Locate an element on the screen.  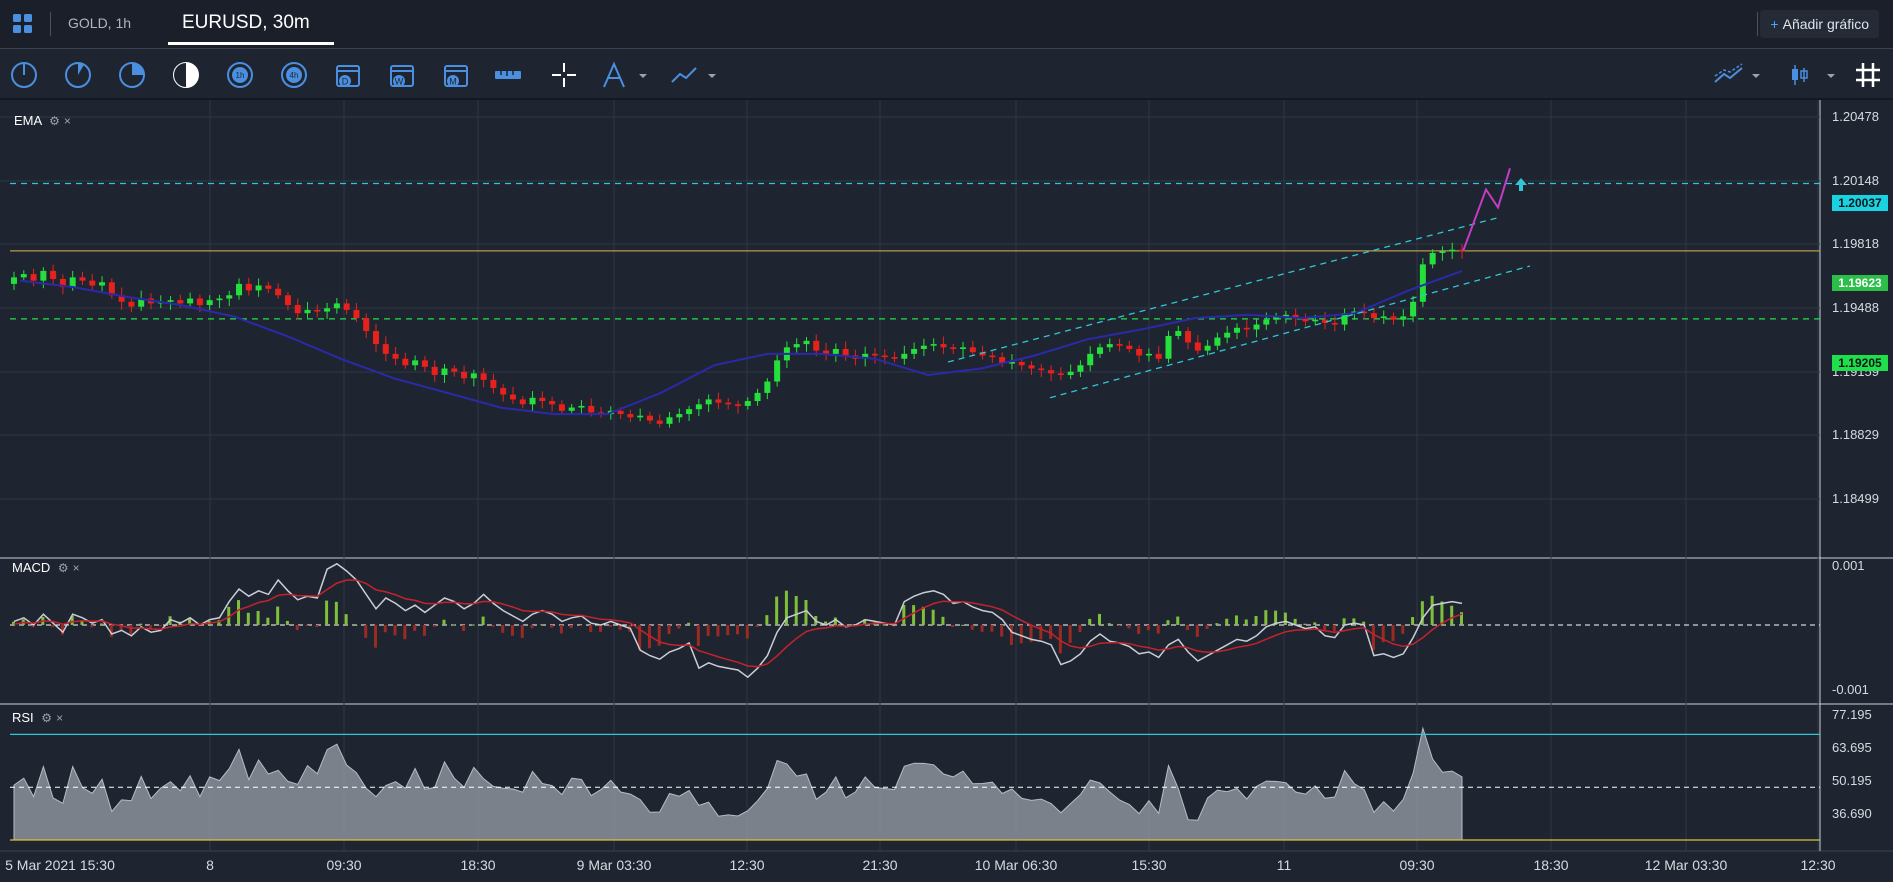
chart-type-icon is located at coordinates (1737, 75).